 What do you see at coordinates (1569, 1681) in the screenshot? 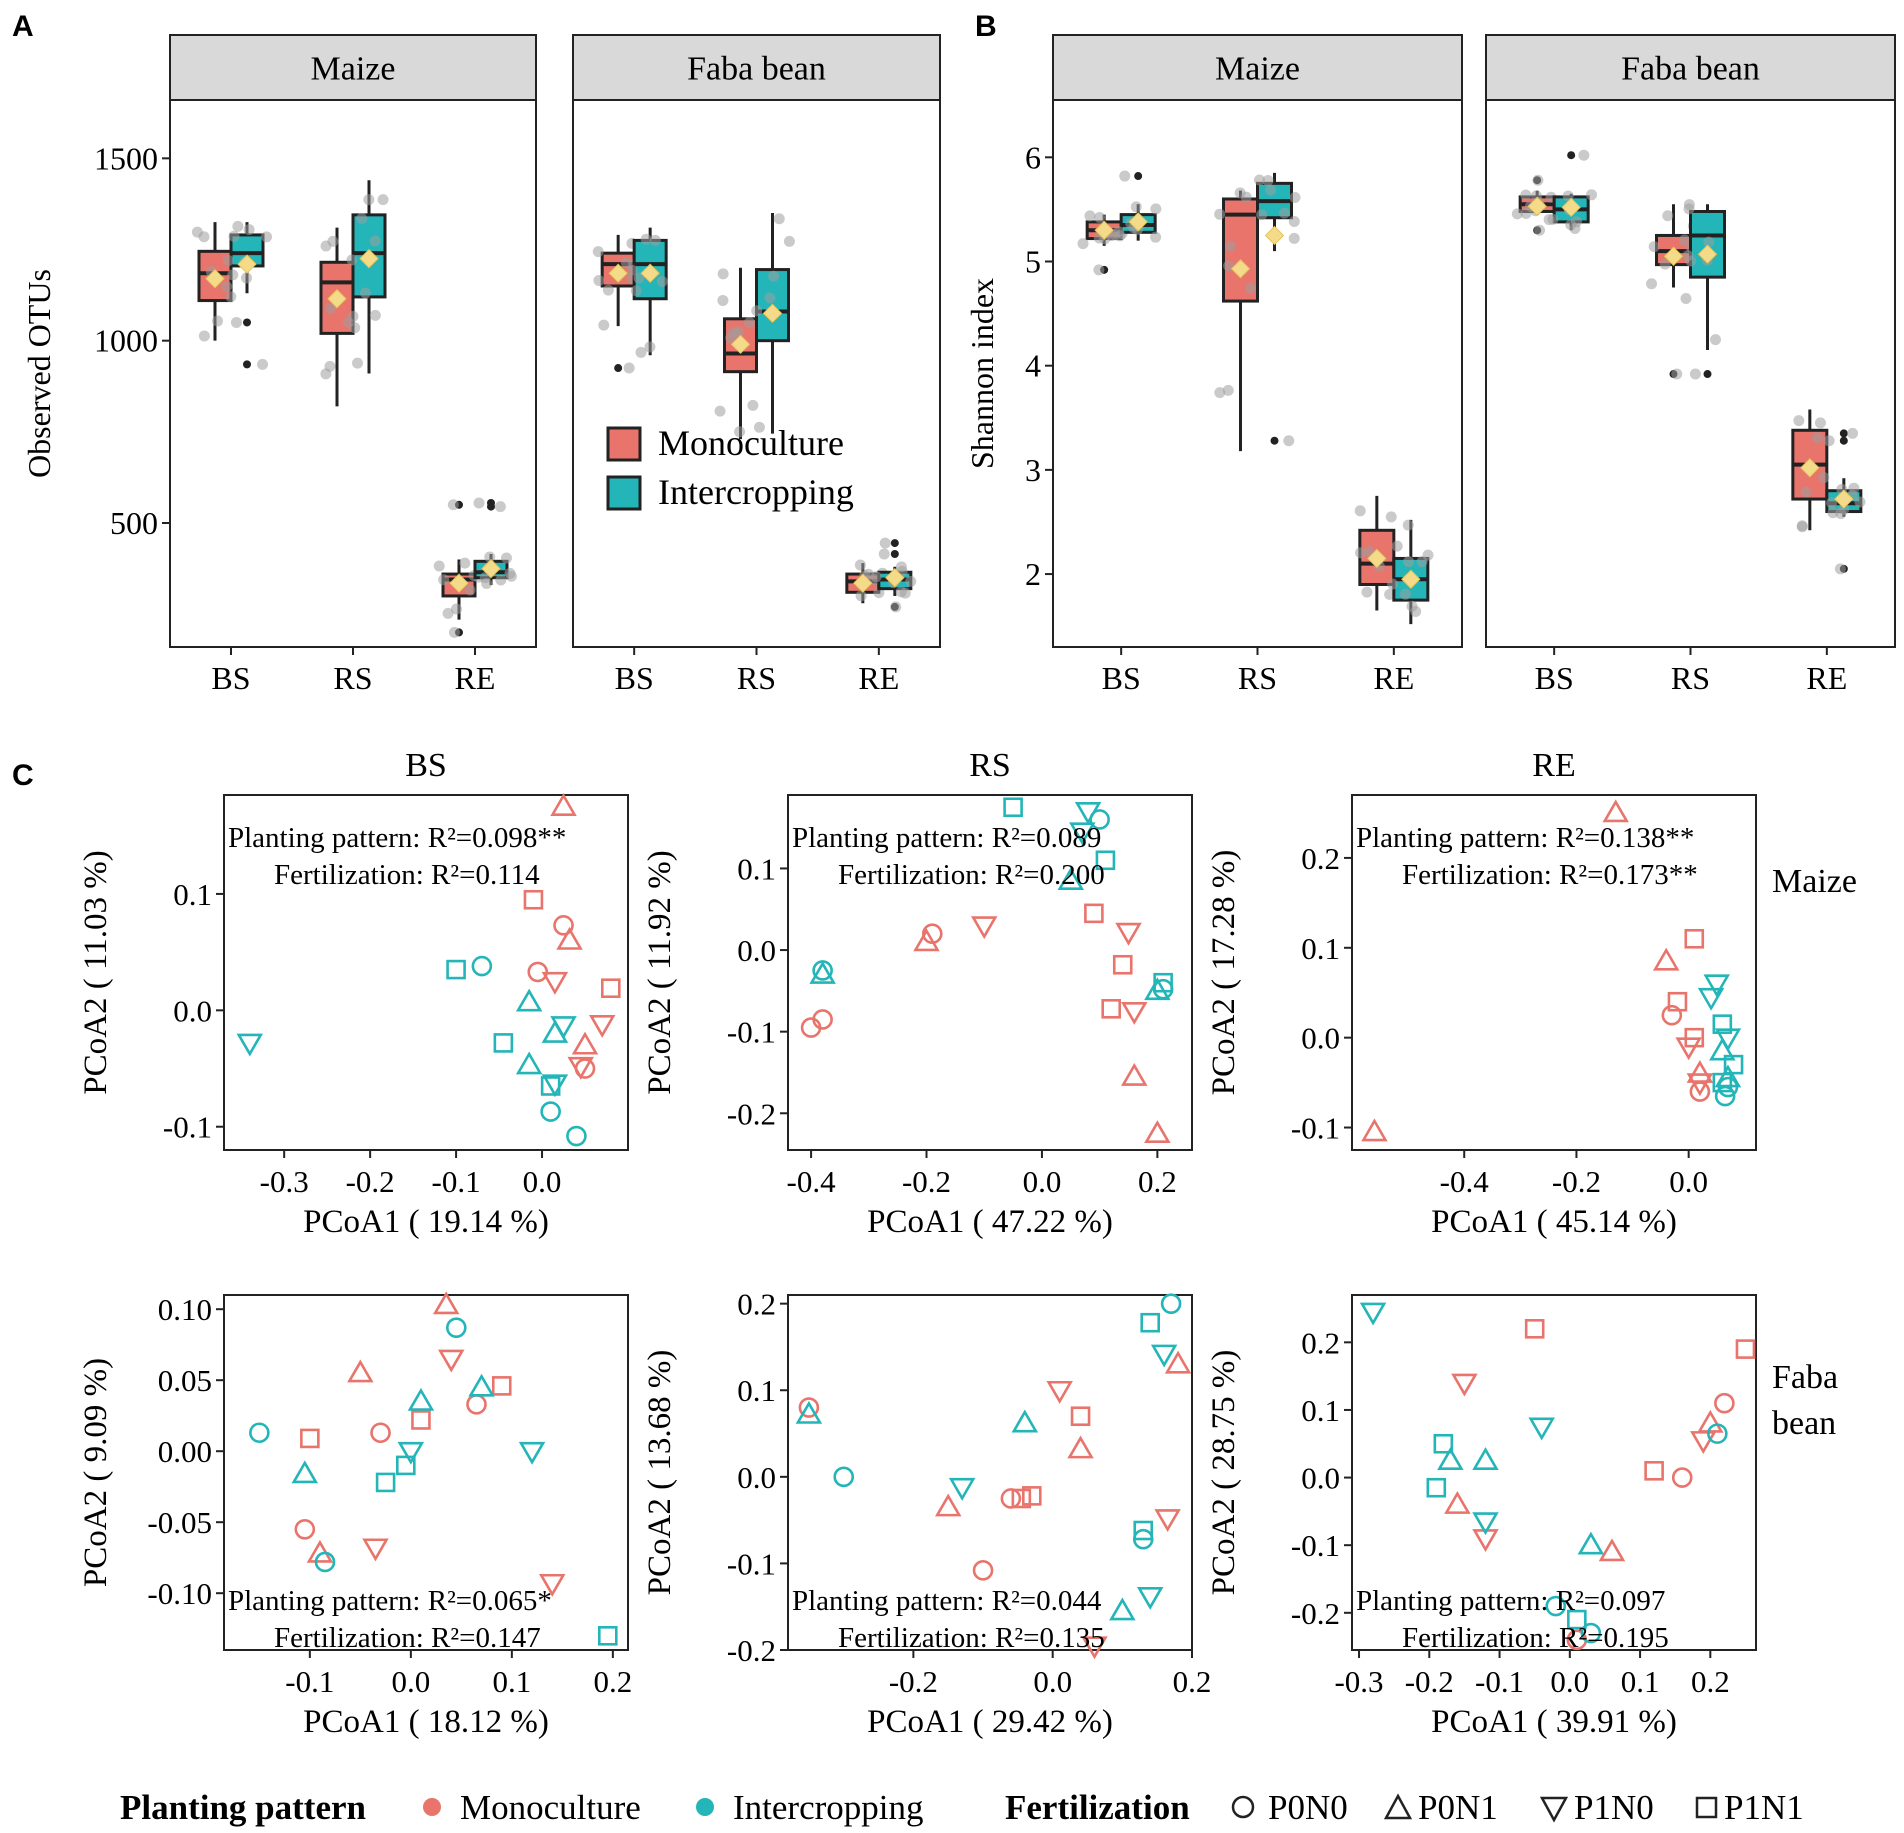
I see `x-tick-label: 0.0` at bounding box center [1569, 1681].